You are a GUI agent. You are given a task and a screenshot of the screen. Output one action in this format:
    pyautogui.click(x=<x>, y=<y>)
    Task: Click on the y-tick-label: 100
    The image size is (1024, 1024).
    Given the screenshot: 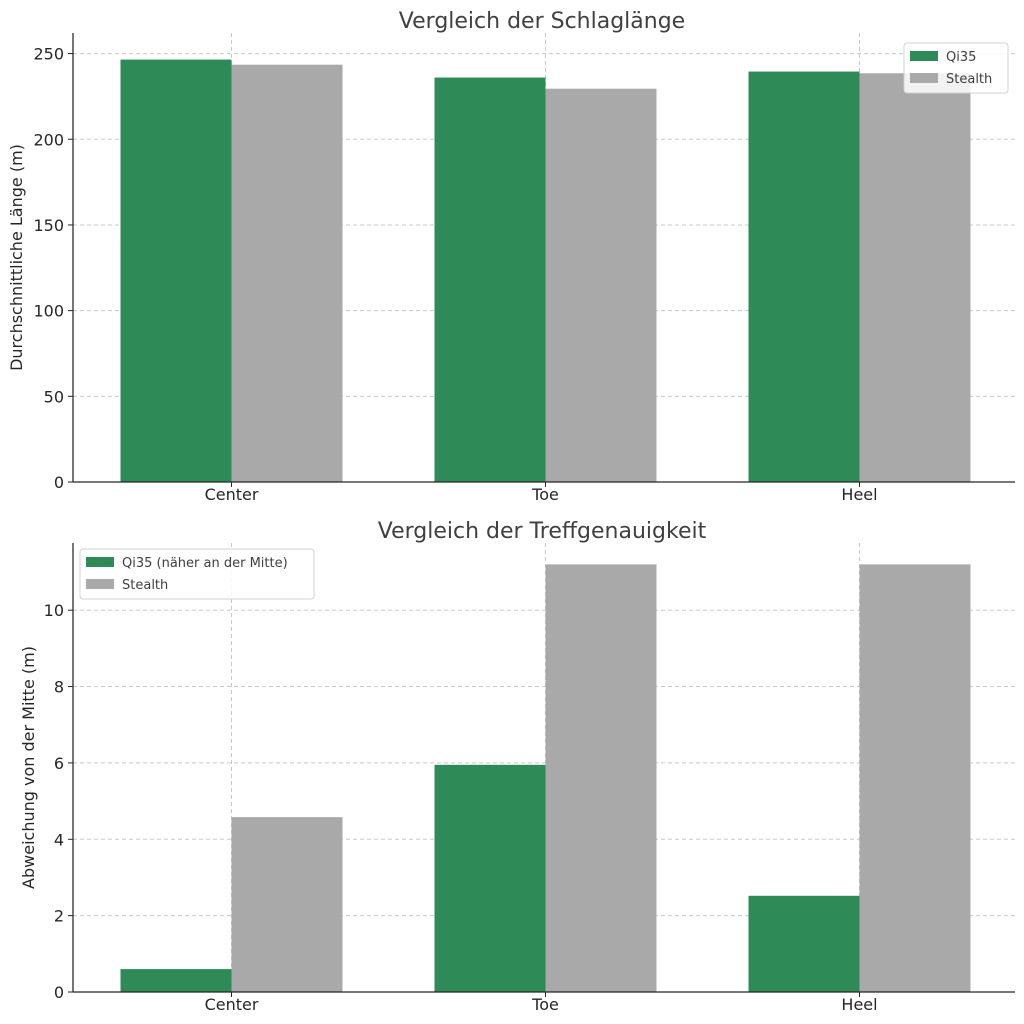 What is the action you would take?
    pyautogui.click(x=48, y=311)
    